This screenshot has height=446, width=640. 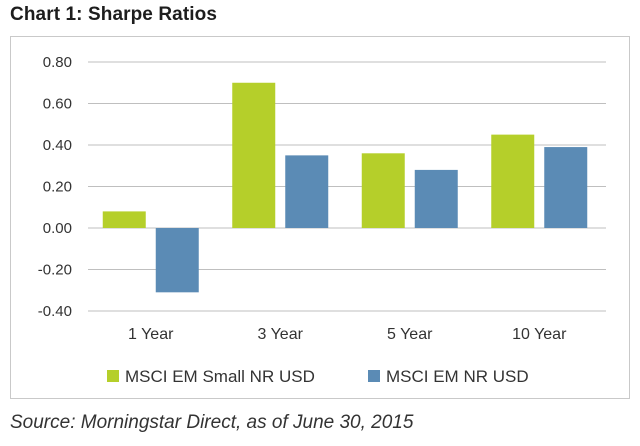 What do you see at coordinates (254, 155) in the screenshot?
I see `bar-em-small-3-year` at bounding box center [254, 155].